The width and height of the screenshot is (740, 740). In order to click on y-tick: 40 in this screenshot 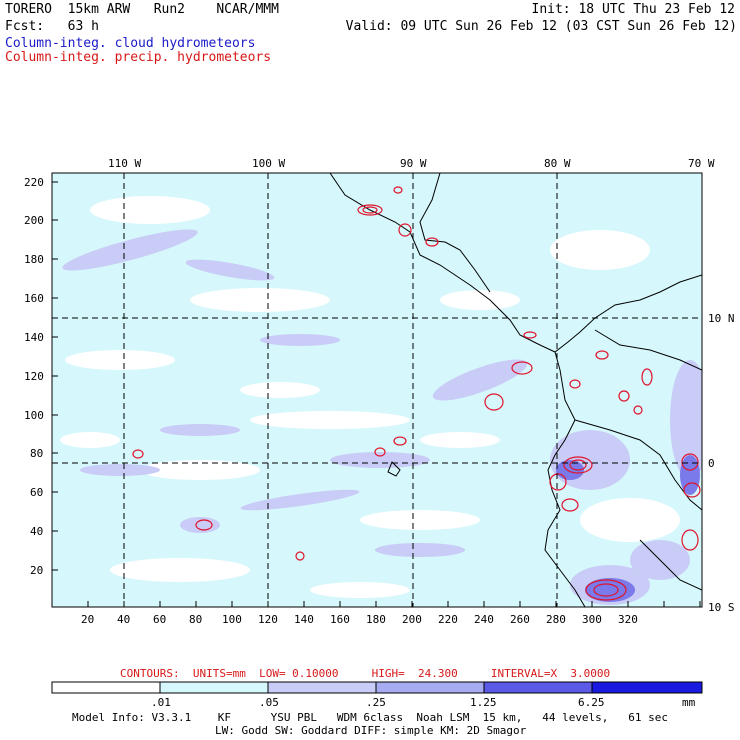, I will do `click(36, 531)`.